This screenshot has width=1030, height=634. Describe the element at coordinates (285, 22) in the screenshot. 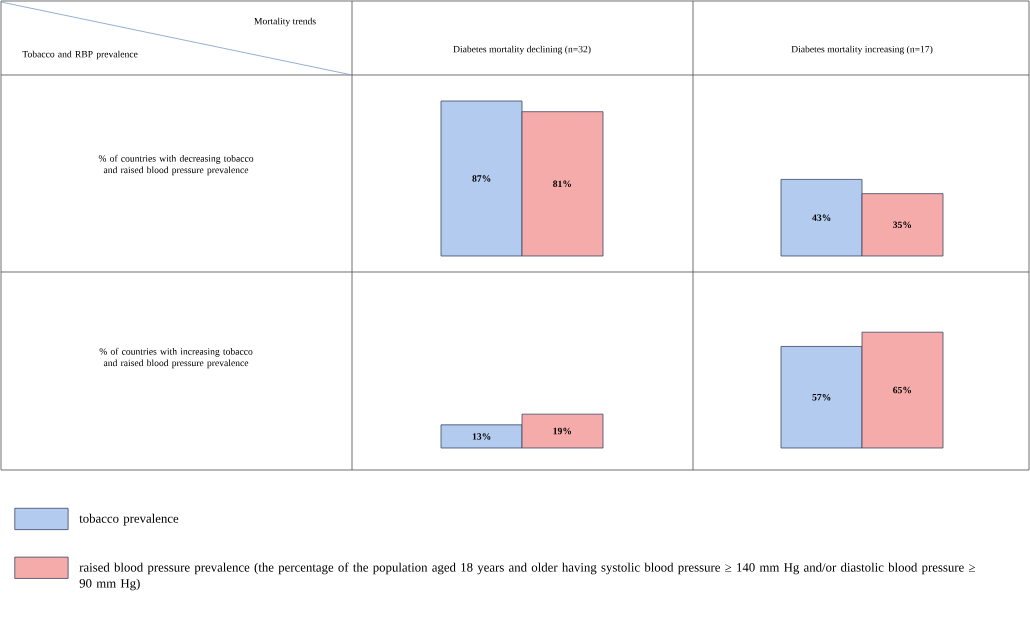

I see `text: Mortality trends` at that location.